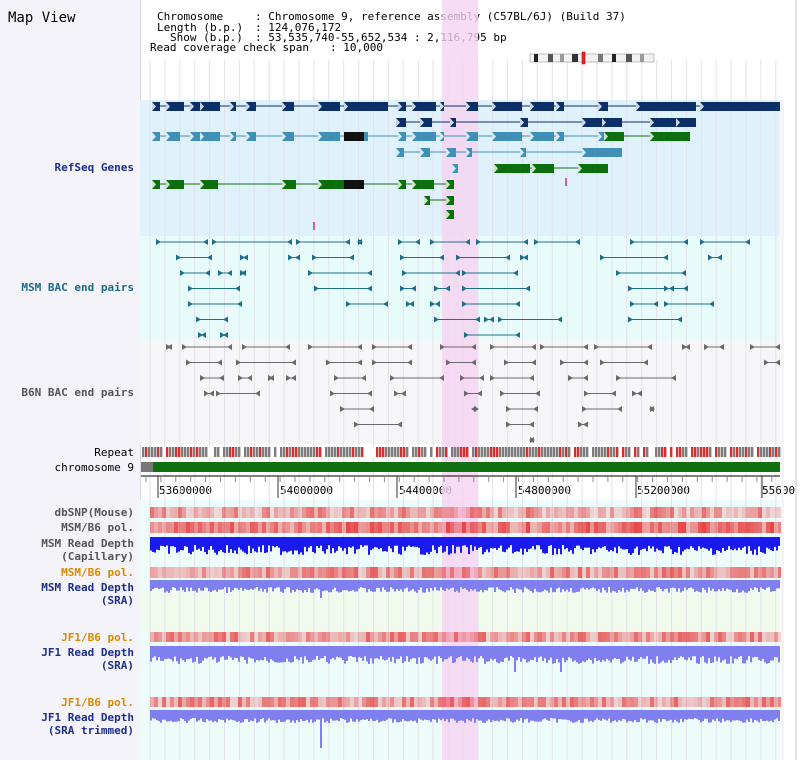 The height and width of the screenshot is (760, 800). I want to click on gene-strand-arrow, so click(442, 136).